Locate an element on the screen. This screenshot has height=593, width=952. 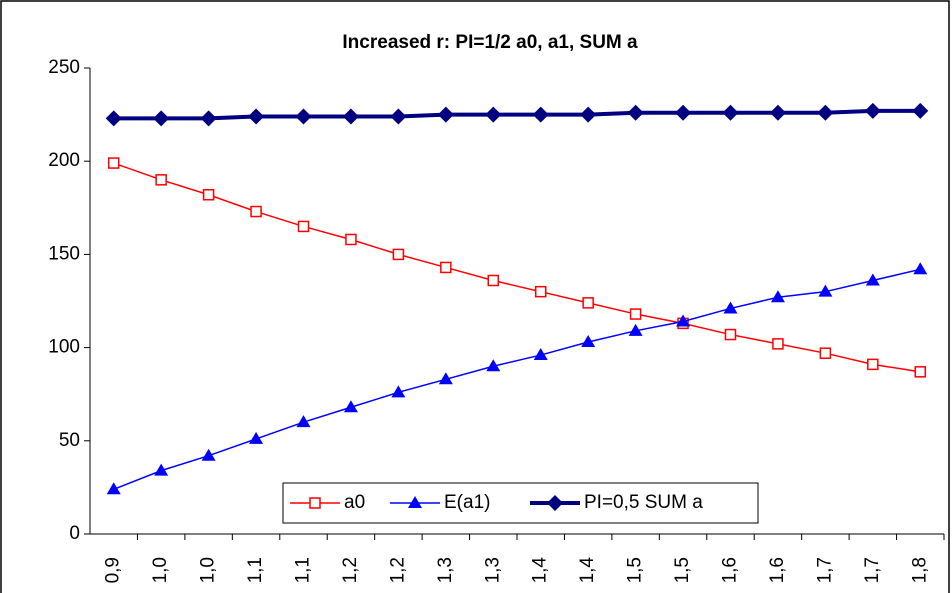
y-tick-label: 0 is located at coordinates (74, 533).